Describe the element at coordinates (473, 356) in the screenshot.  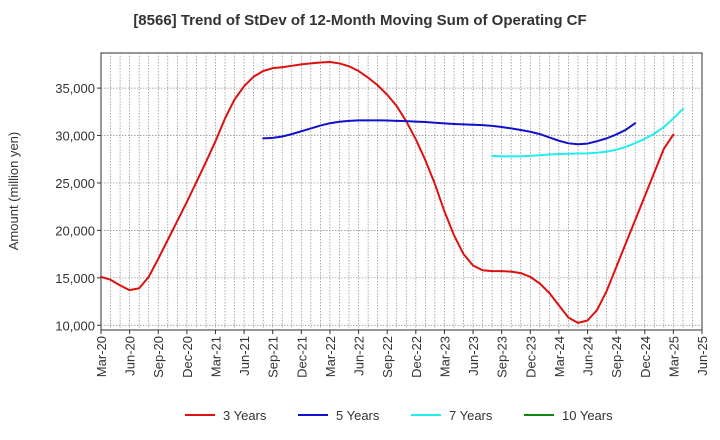
I see `x-tick-label: Jun-23` at that location.